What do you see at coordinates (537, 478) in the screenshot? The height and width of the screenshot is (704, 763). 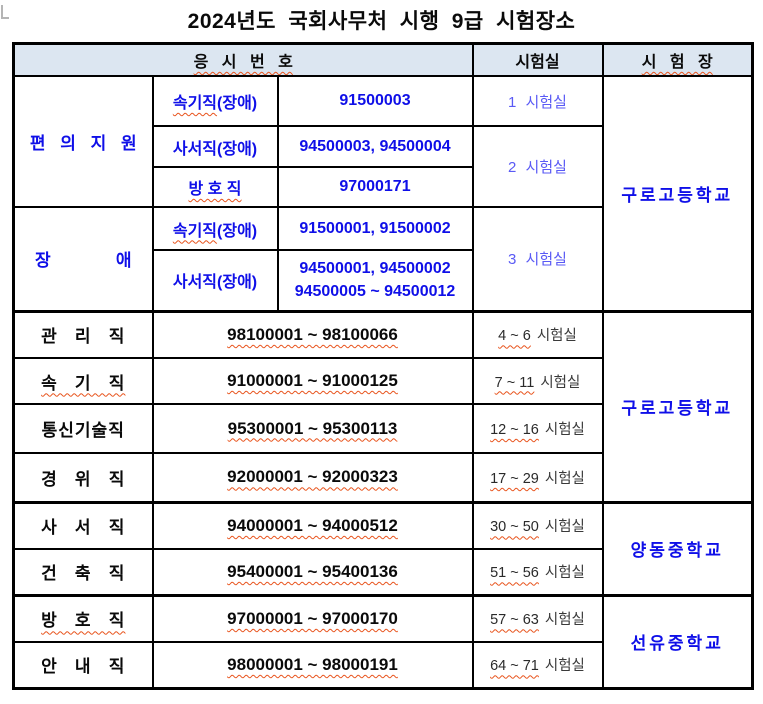 I see `exam-room-cell: 17 ~ 29 시험실` at bounding box center [537, 478].